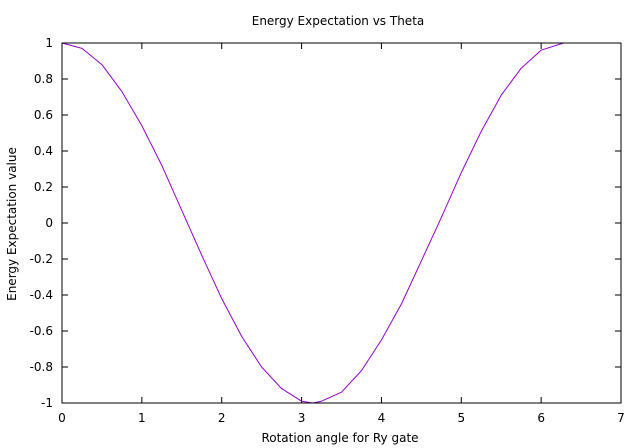  Describe the element at coordinates (49, 223) in the screenshot. I see `y-tick-label: 0` at that location.